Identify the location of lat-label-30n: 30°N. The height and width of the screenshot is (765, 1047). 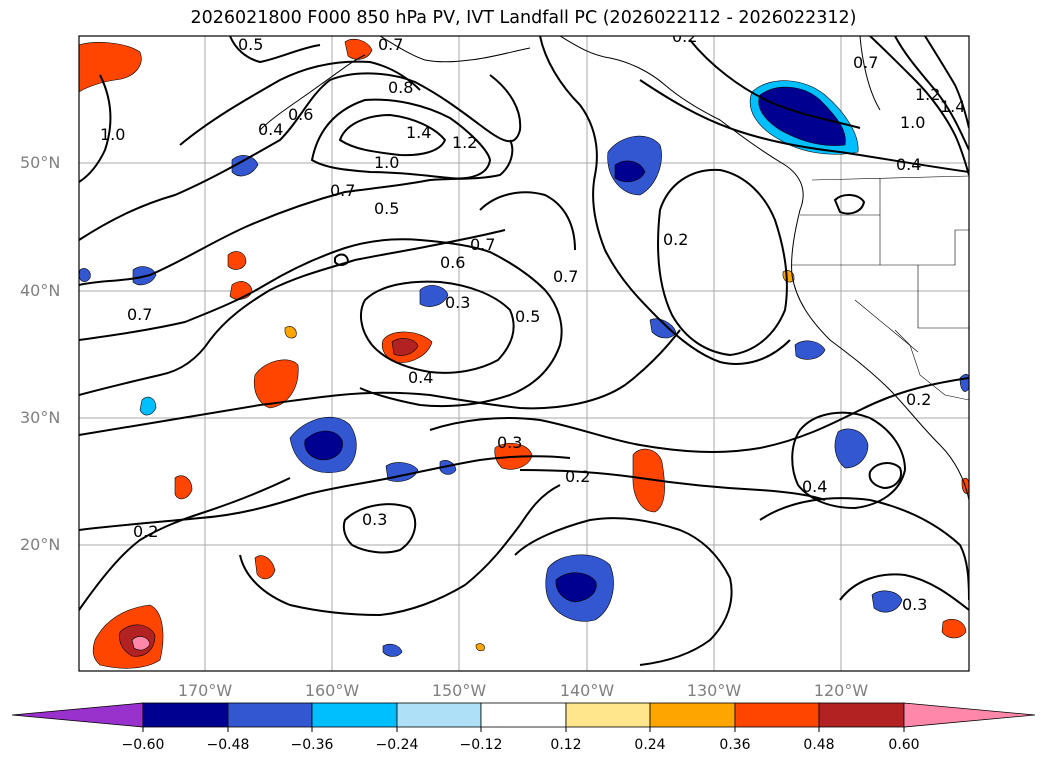
(40, 417).